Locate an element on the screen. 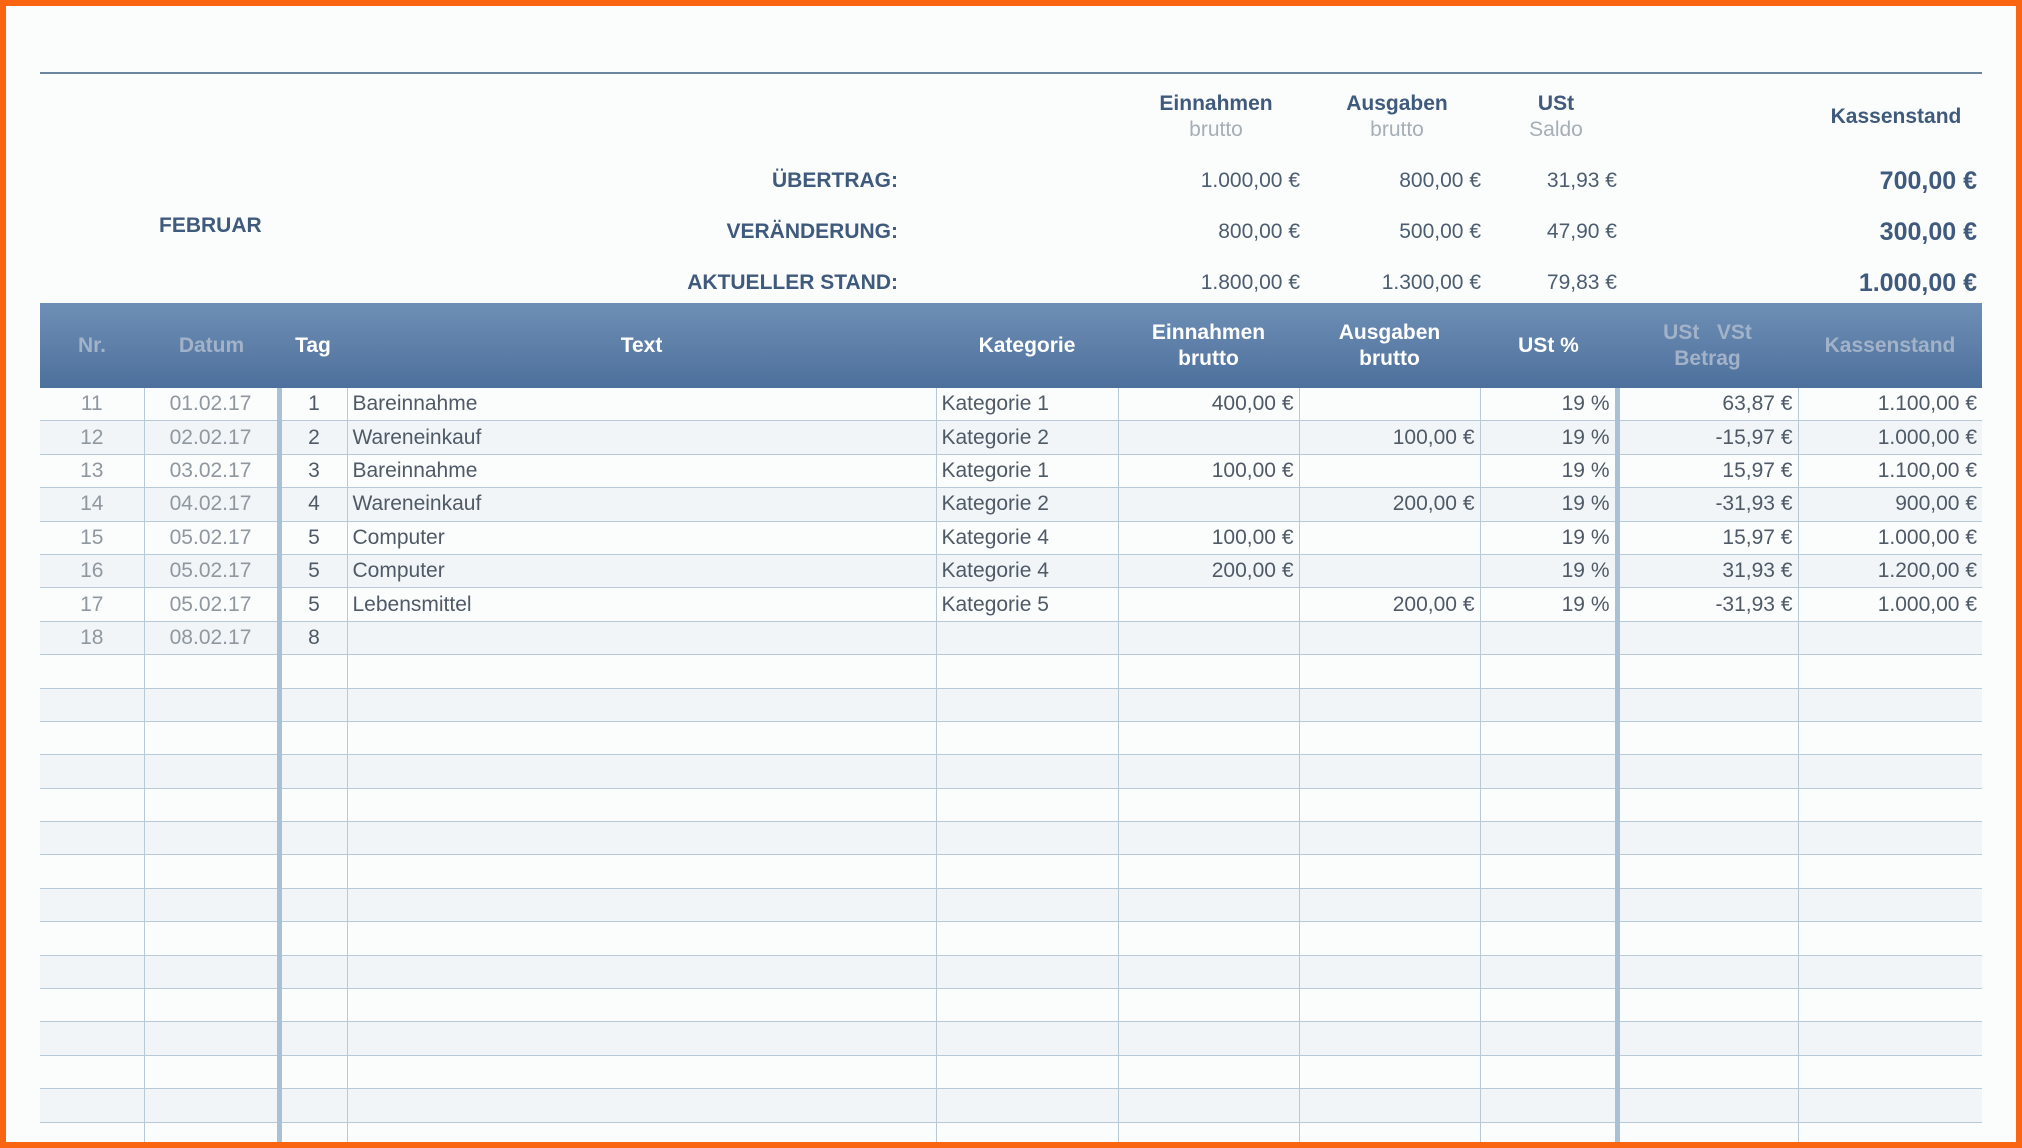  cell-kassenstand: 1.000,00 € is located at coordinates (1889, 604).